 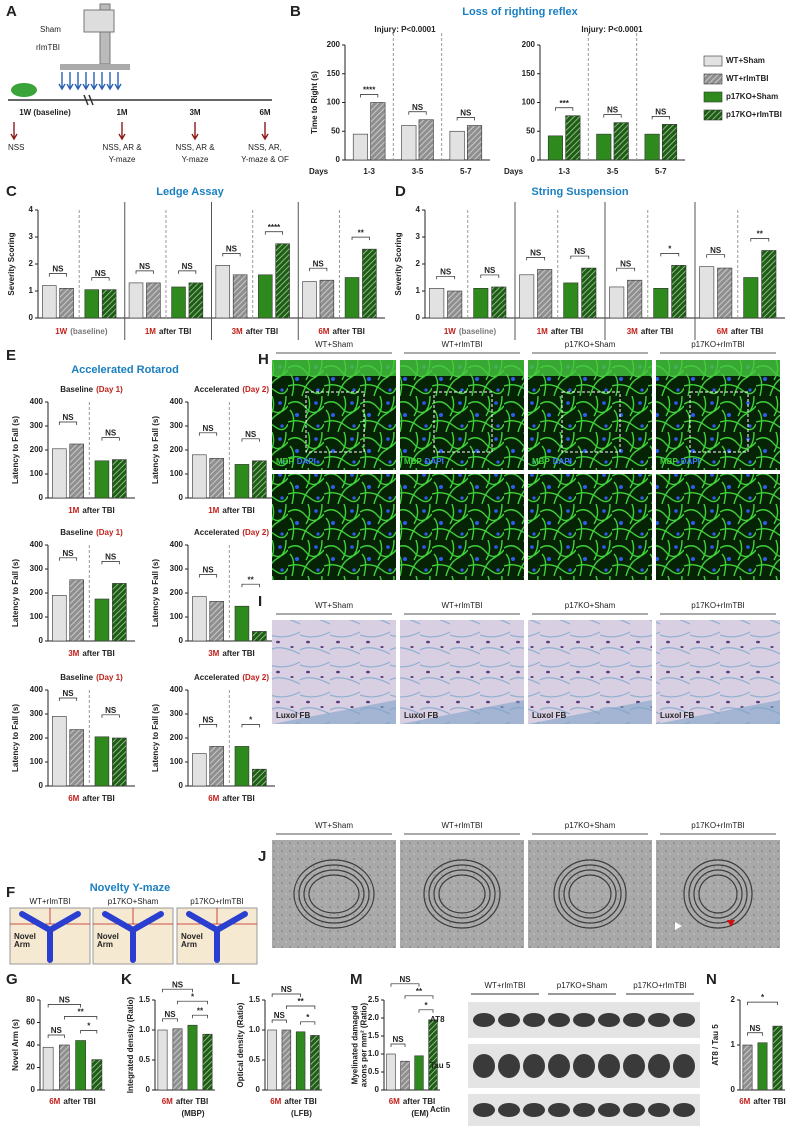 I want to click on sig-label: *, so click(x=670, y=248).